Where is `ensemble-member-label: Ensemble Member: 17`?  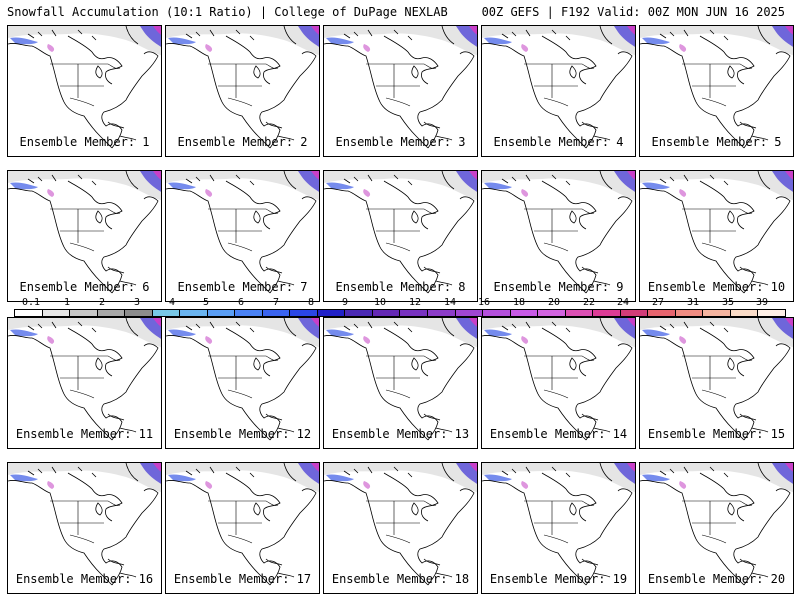 ensemble-member-label: Ensemble Member: 17 is located at coordinates (242, 579).